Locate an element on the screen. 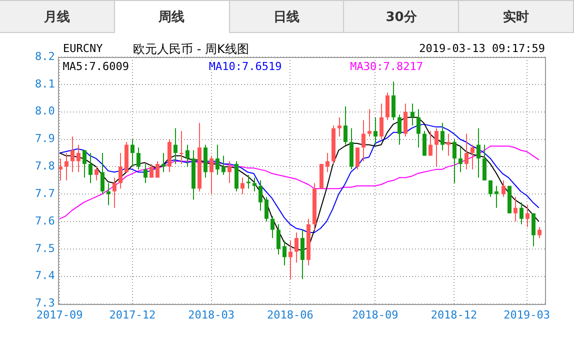 The image size is (574, 345). y-tick-label: 8.1 is located at coordinates (44, 83).